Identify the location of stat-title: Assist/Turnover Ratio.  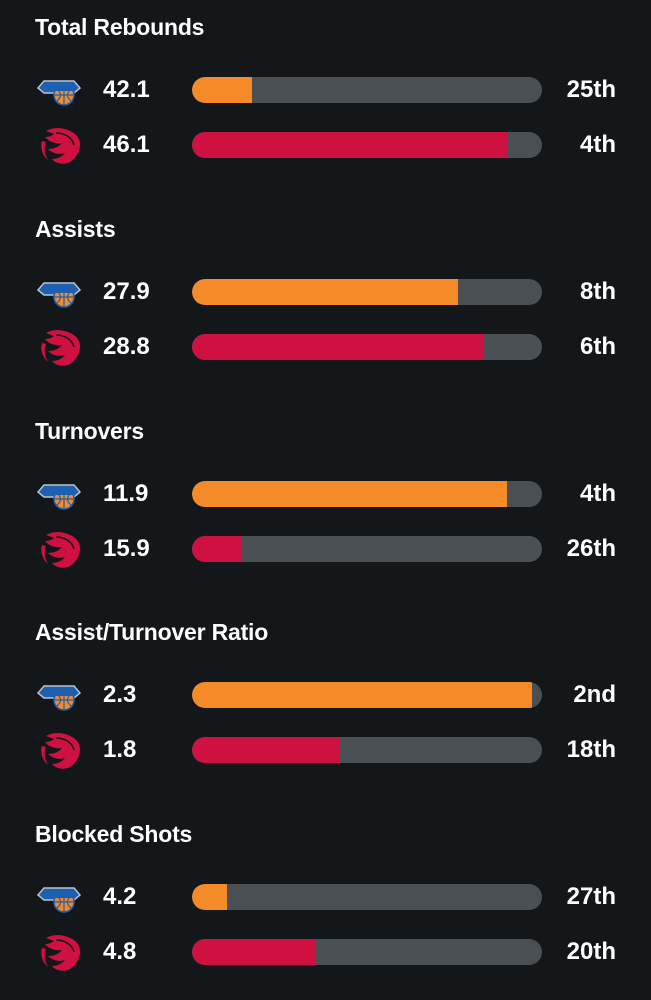
(152, 632).